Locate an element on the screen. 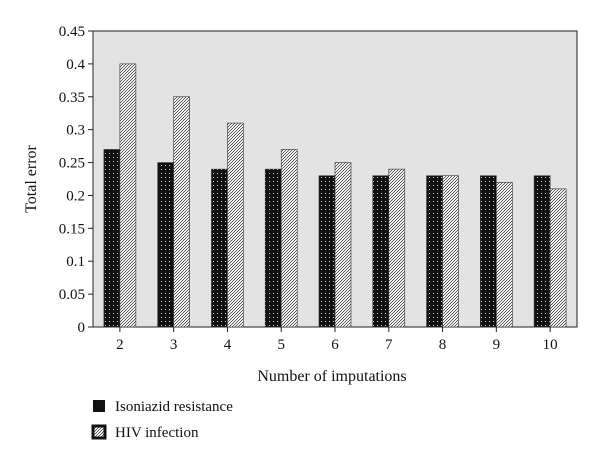 This screenshot has height=470, width=600. x-tick-label: 6 is located at coordinates (335, 345).